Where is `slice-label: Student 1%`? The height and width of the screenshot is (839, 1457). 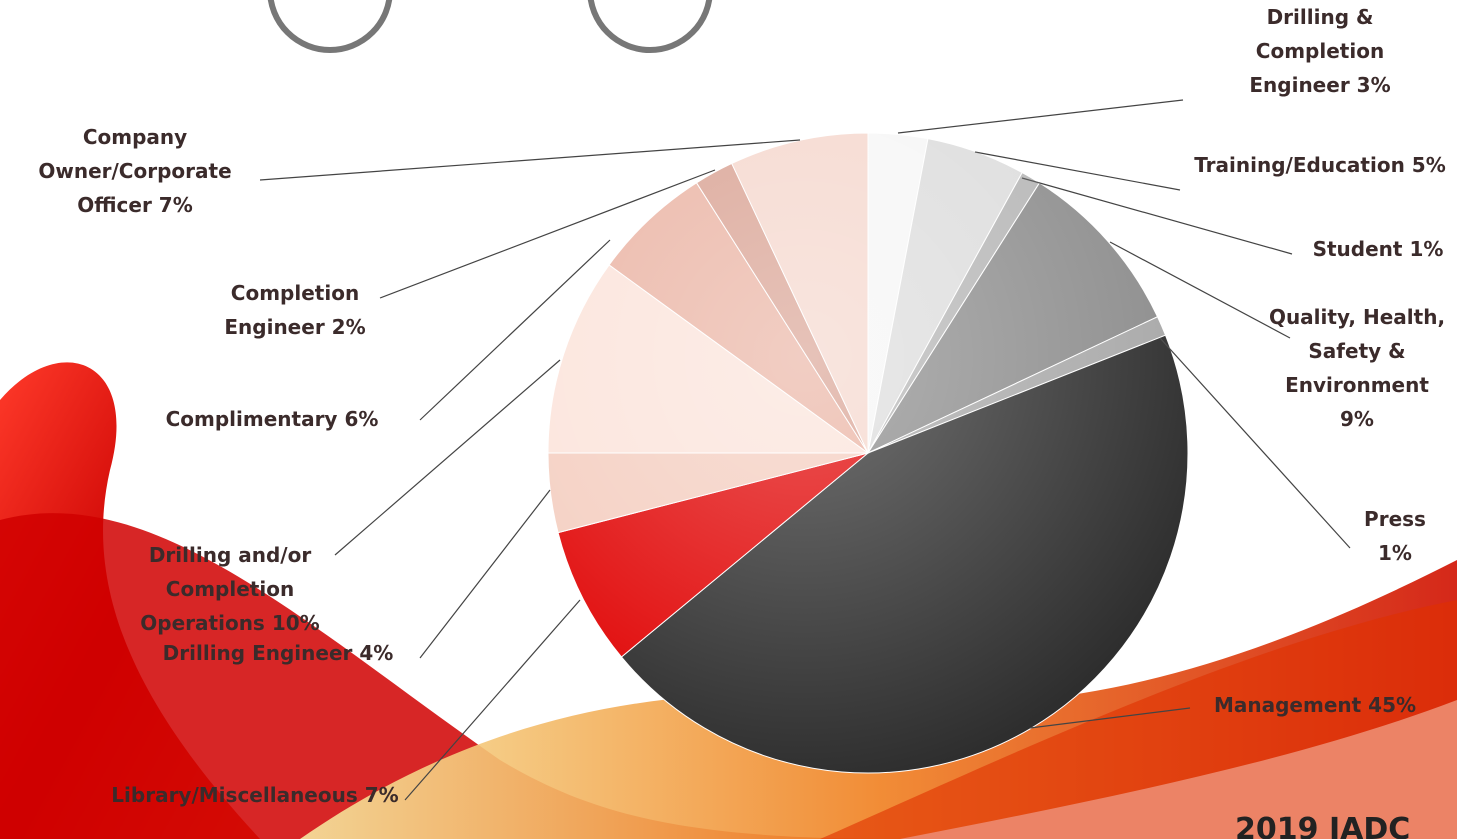 slice-label: Student 1% is located at coordinates (1377, 249).